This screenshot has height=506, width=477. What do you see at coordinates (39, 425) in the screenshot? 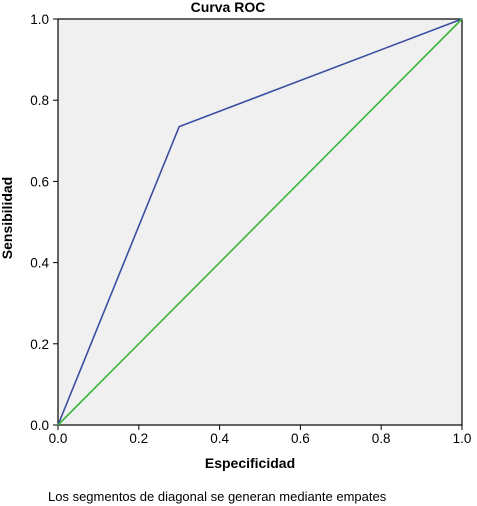
I see `y-tick-label: 0.0` at bounding box center [39, 425].